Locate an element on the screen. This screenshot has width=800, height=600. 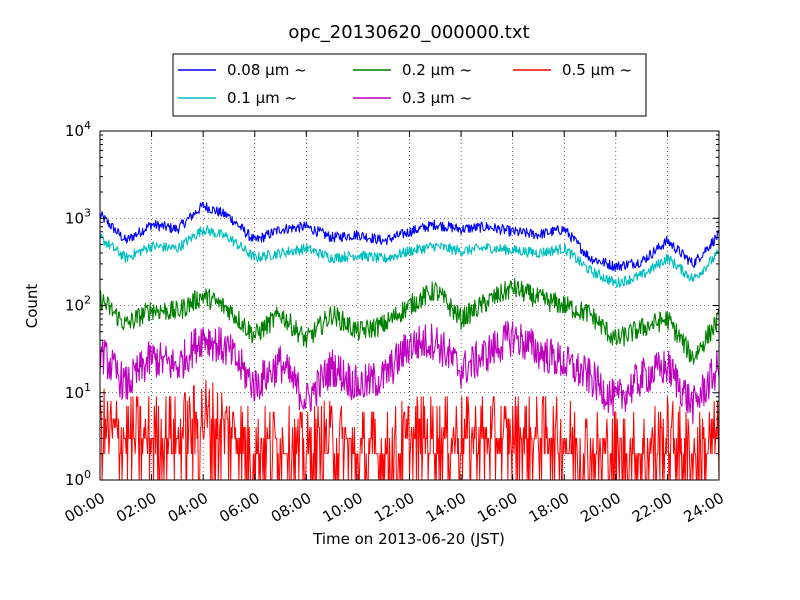
legend-box is located at coordinates (409, 85).